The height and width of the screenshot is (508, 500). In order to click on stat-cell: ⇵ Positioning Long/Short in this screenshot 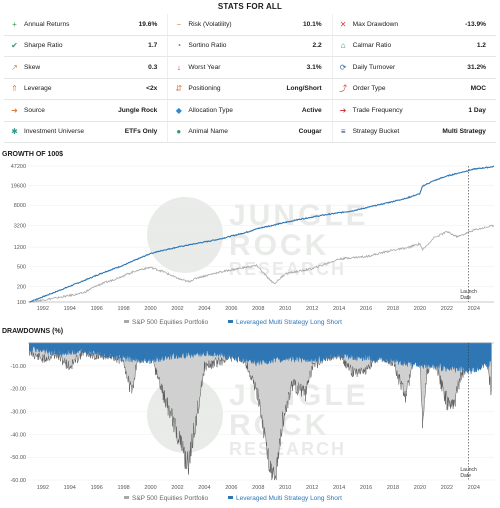, I will do `click(249, 88)`.